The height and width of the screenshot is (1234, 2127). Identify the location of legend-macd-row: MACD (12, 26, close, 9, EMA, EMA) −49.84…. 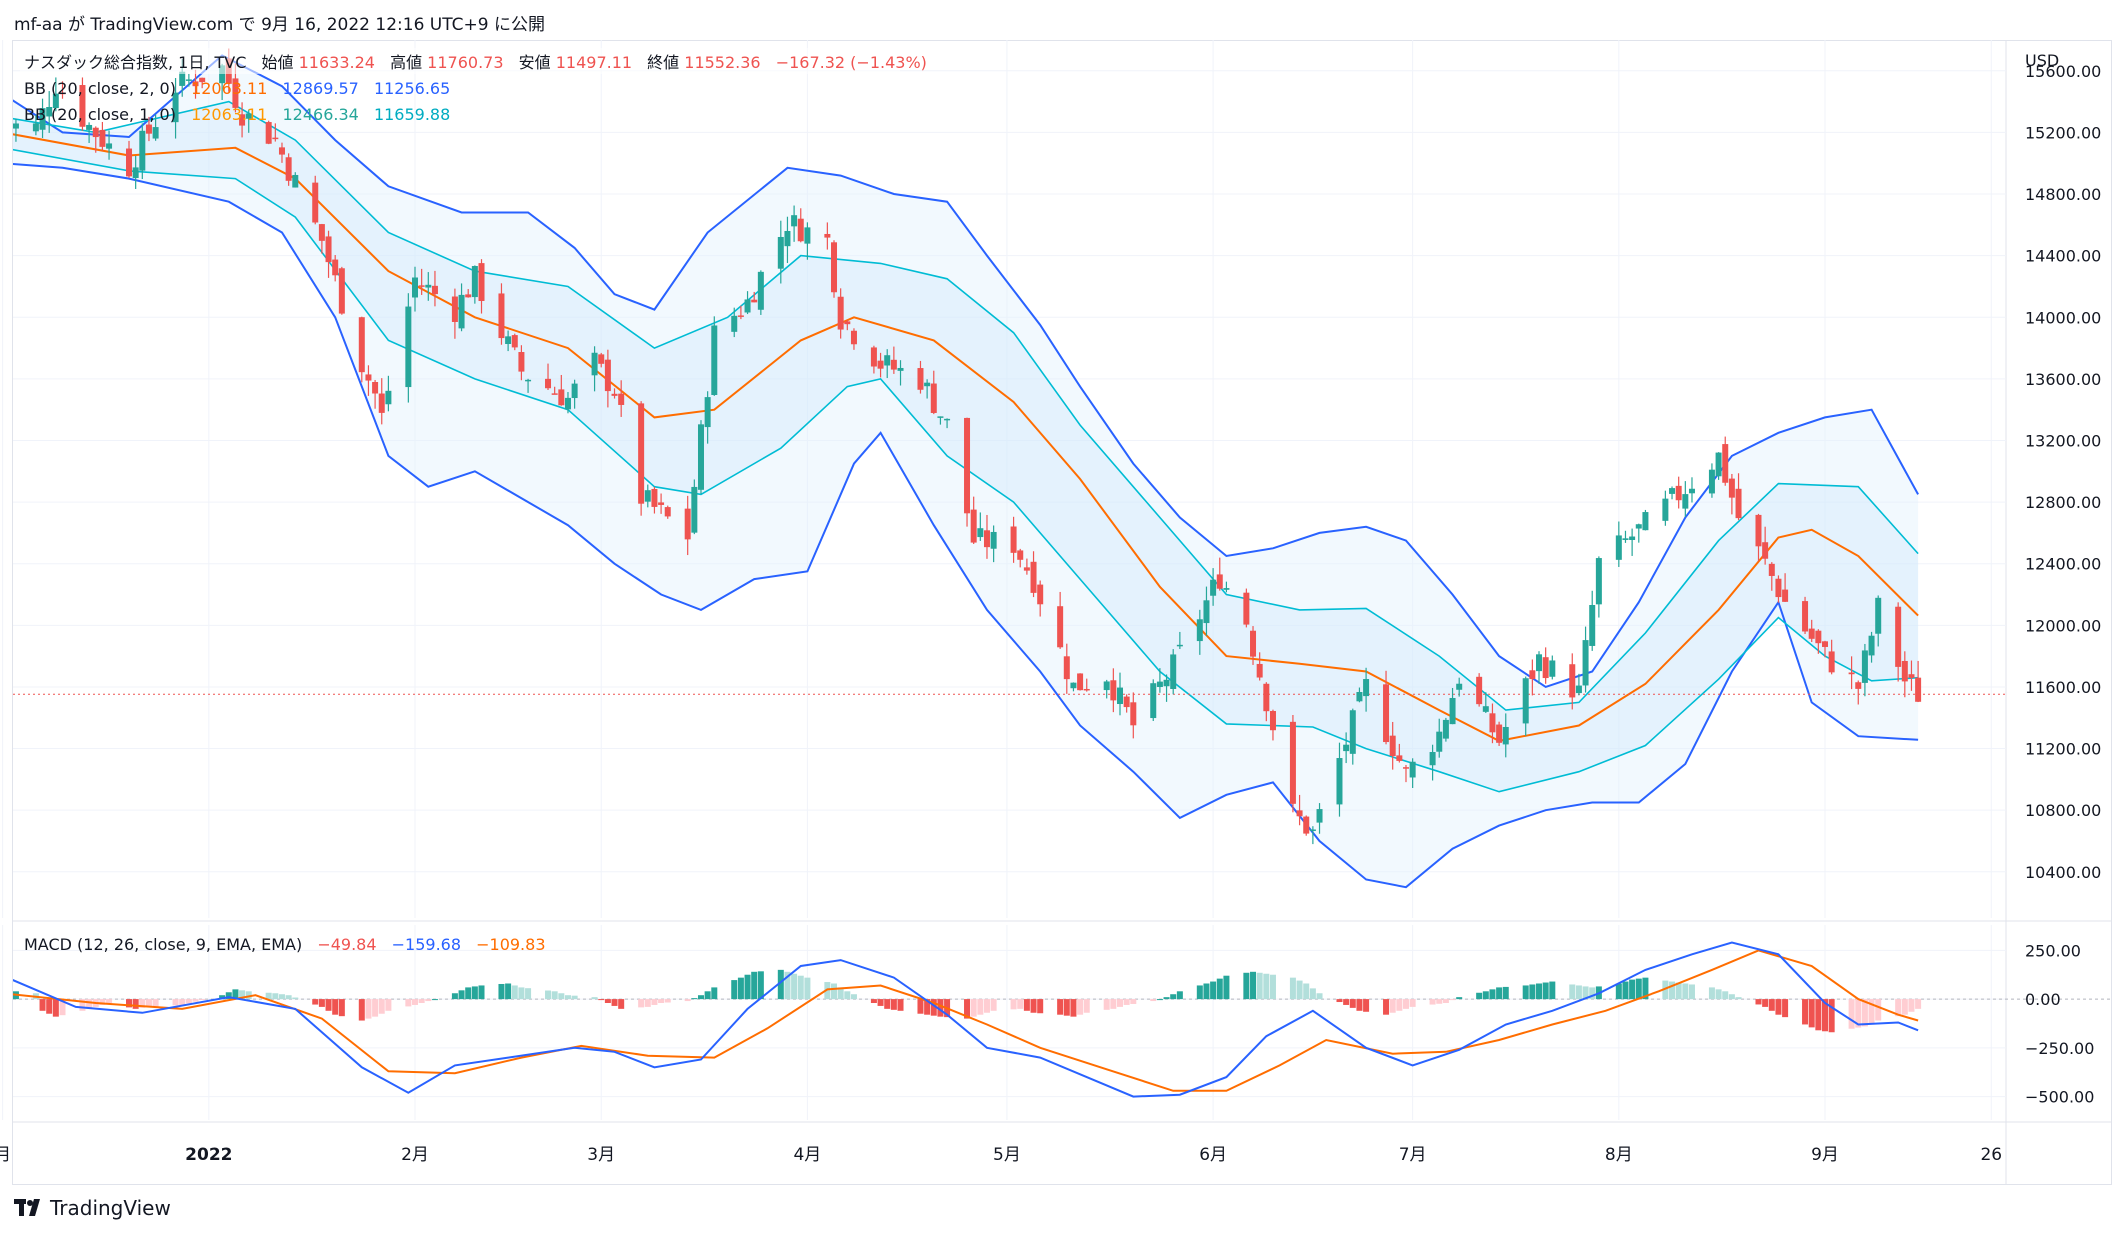
(285, 944).